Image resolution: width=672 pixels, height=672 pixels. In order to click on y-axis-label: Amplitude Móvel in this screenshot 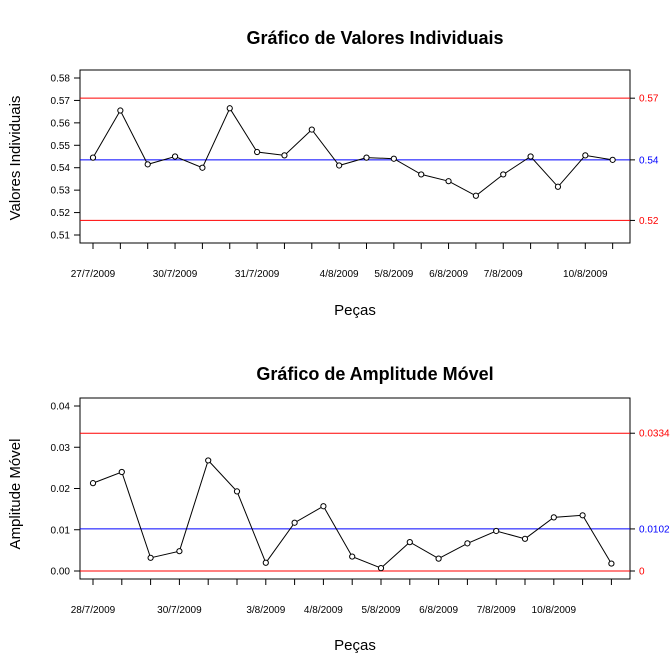, I will do `click(15, 494)`.